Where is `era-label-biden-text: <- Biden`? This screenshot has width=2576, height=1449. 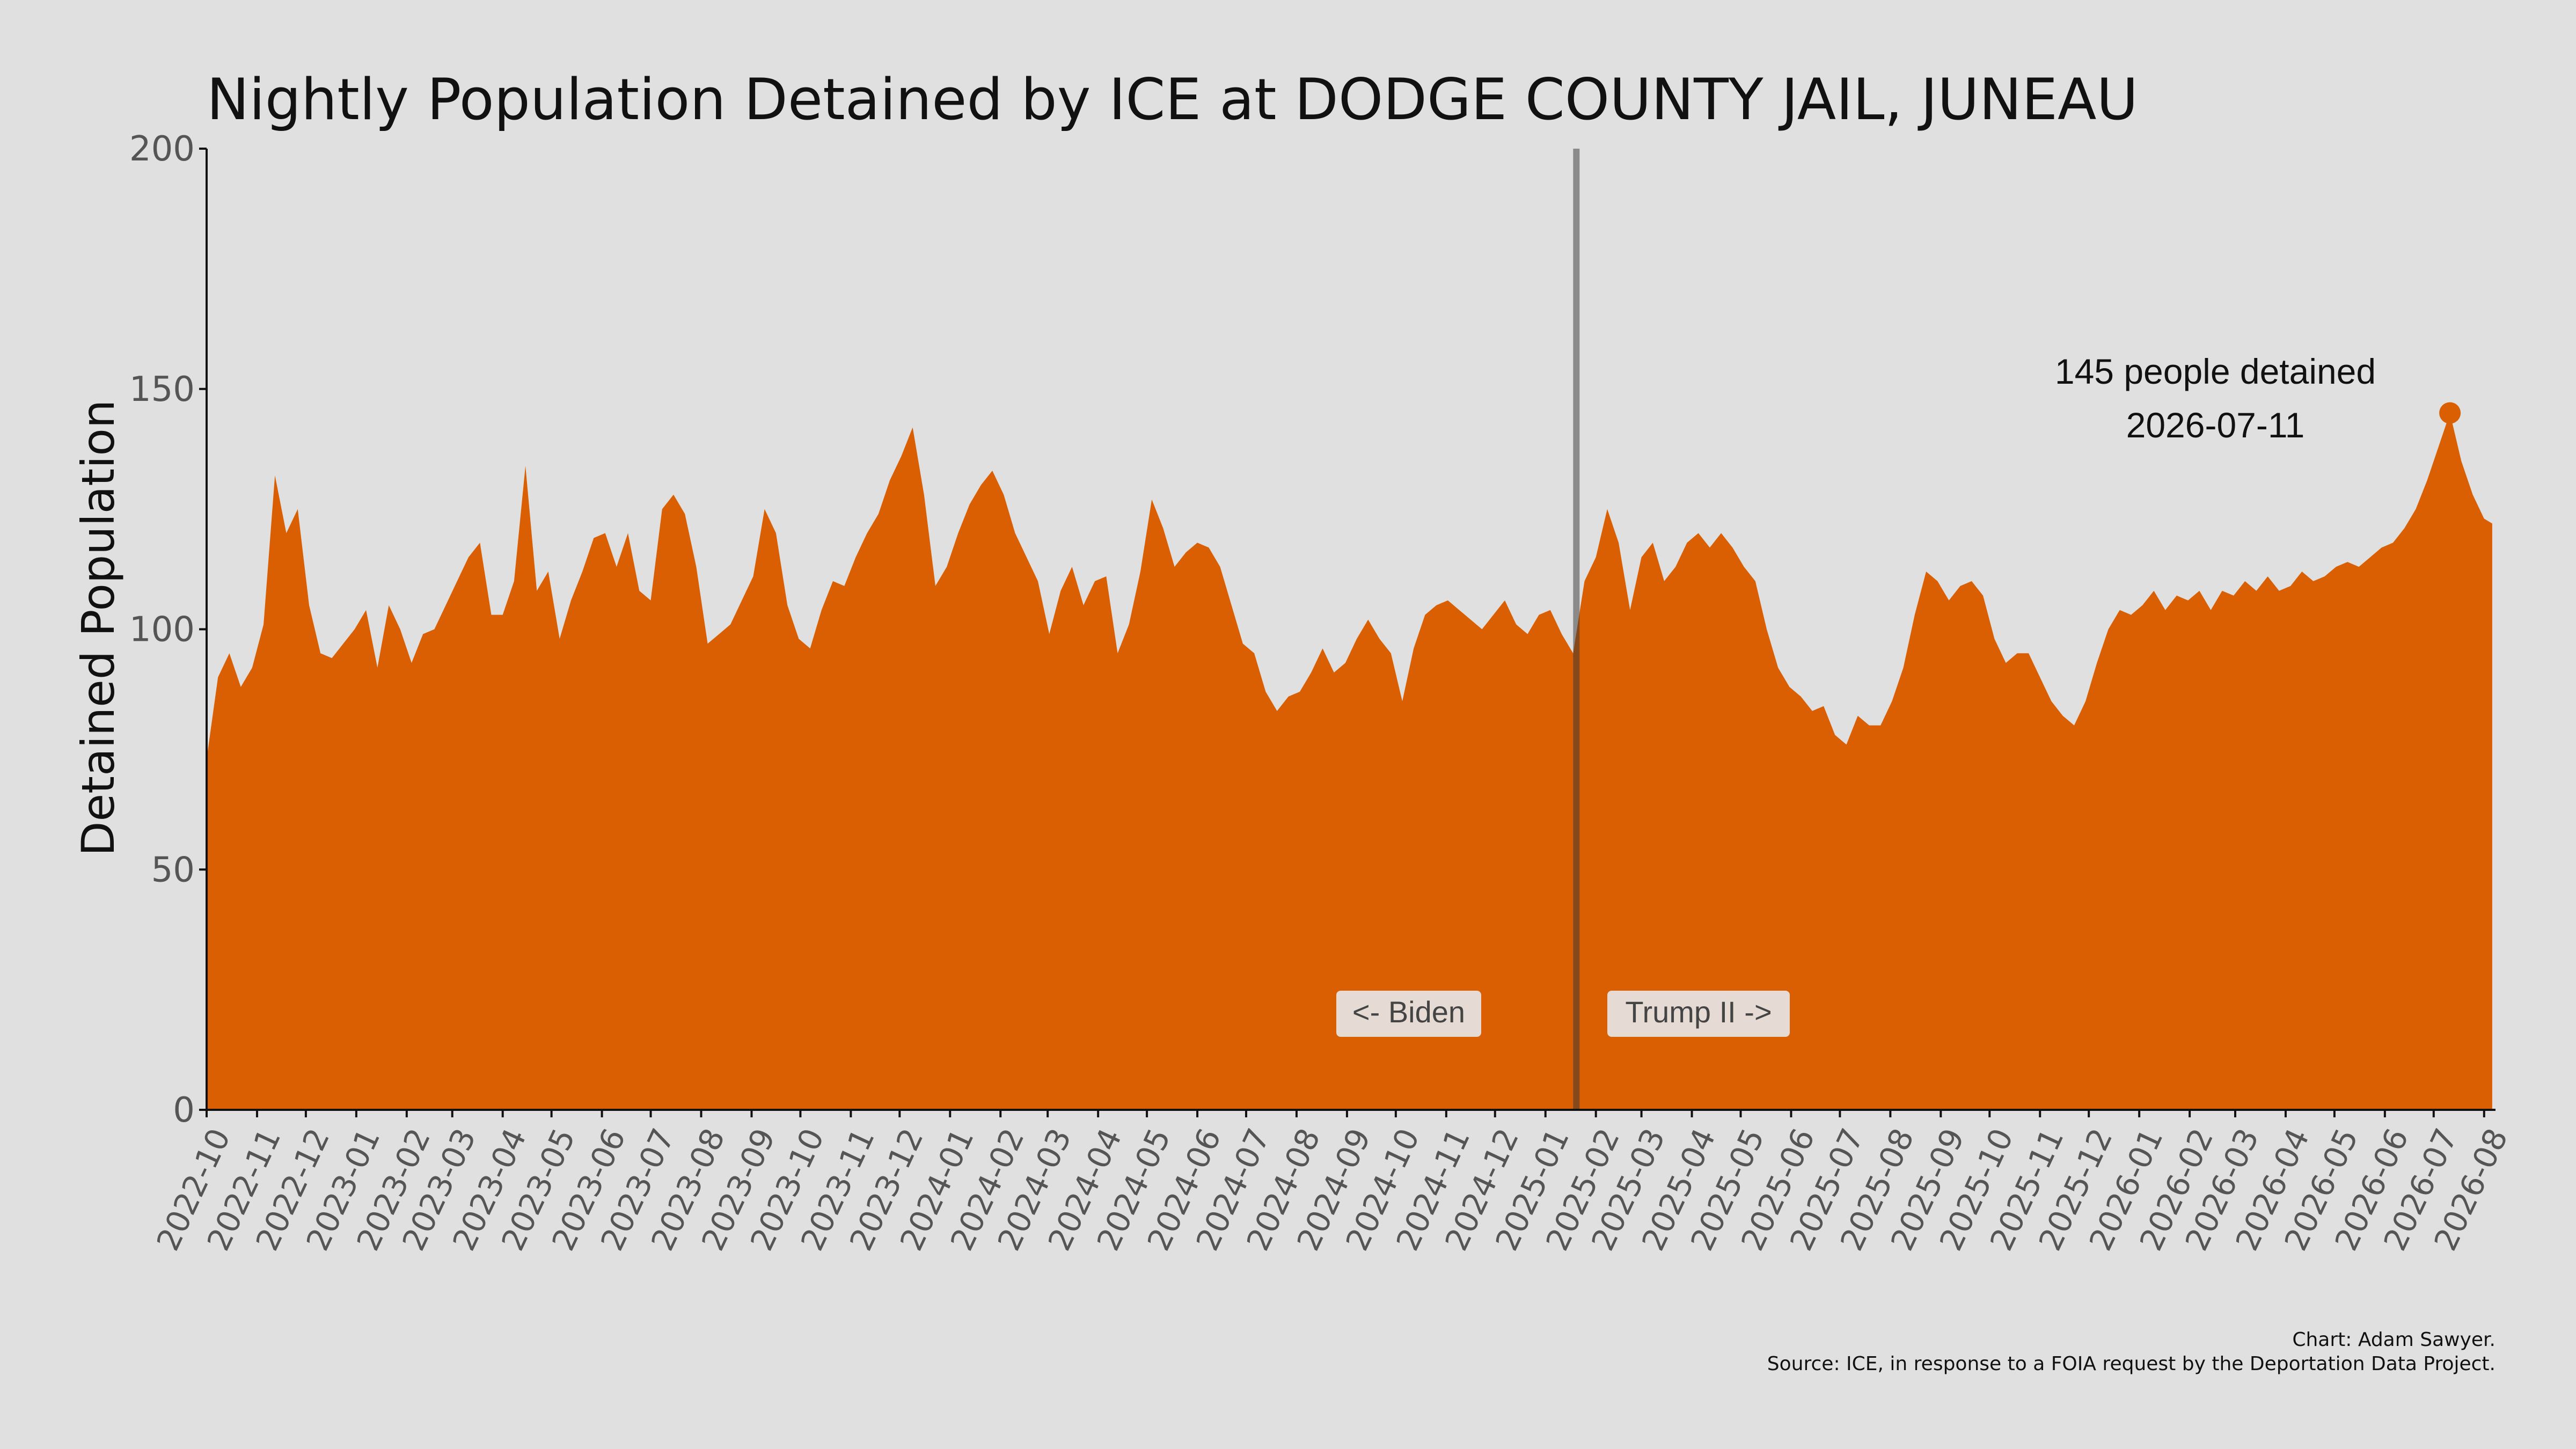 era-label-biden-text: <- Biden is located at coordinates (1408, 1012).